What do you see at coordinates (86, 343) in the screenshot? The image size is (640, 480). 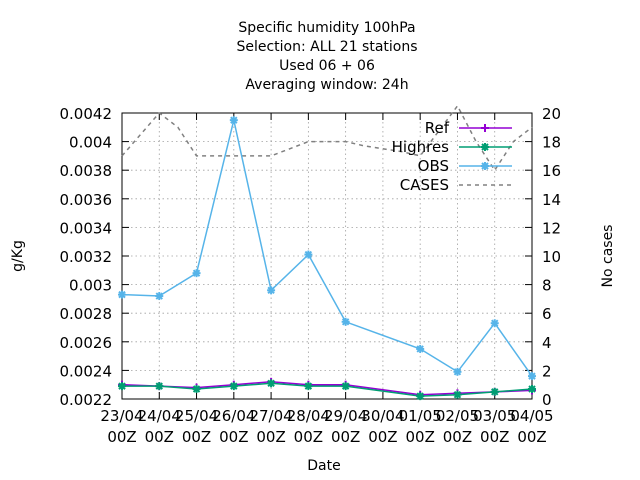 I see `y-tick-label: 0.0026` at bounding box center [86, 343].